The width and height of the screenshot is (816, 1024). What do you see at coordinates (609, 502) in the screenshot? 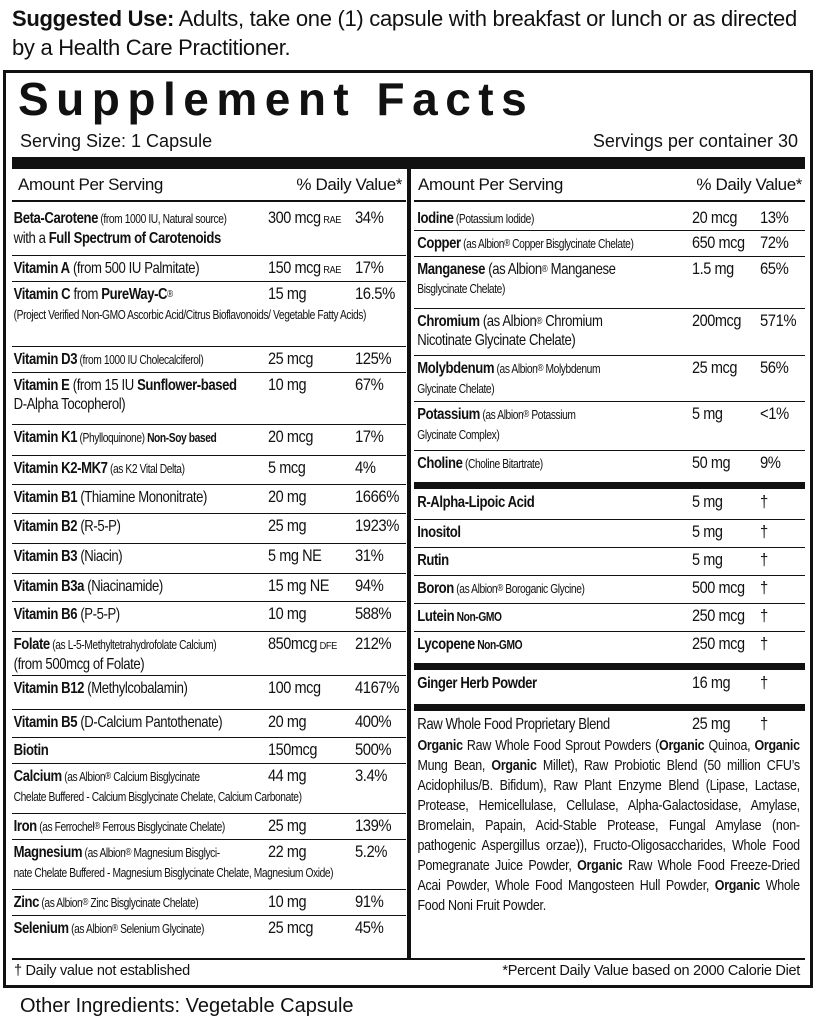
I see `nutrient-name: R-Alpha-Lipoic Acid` at bounding box center [609, 502].